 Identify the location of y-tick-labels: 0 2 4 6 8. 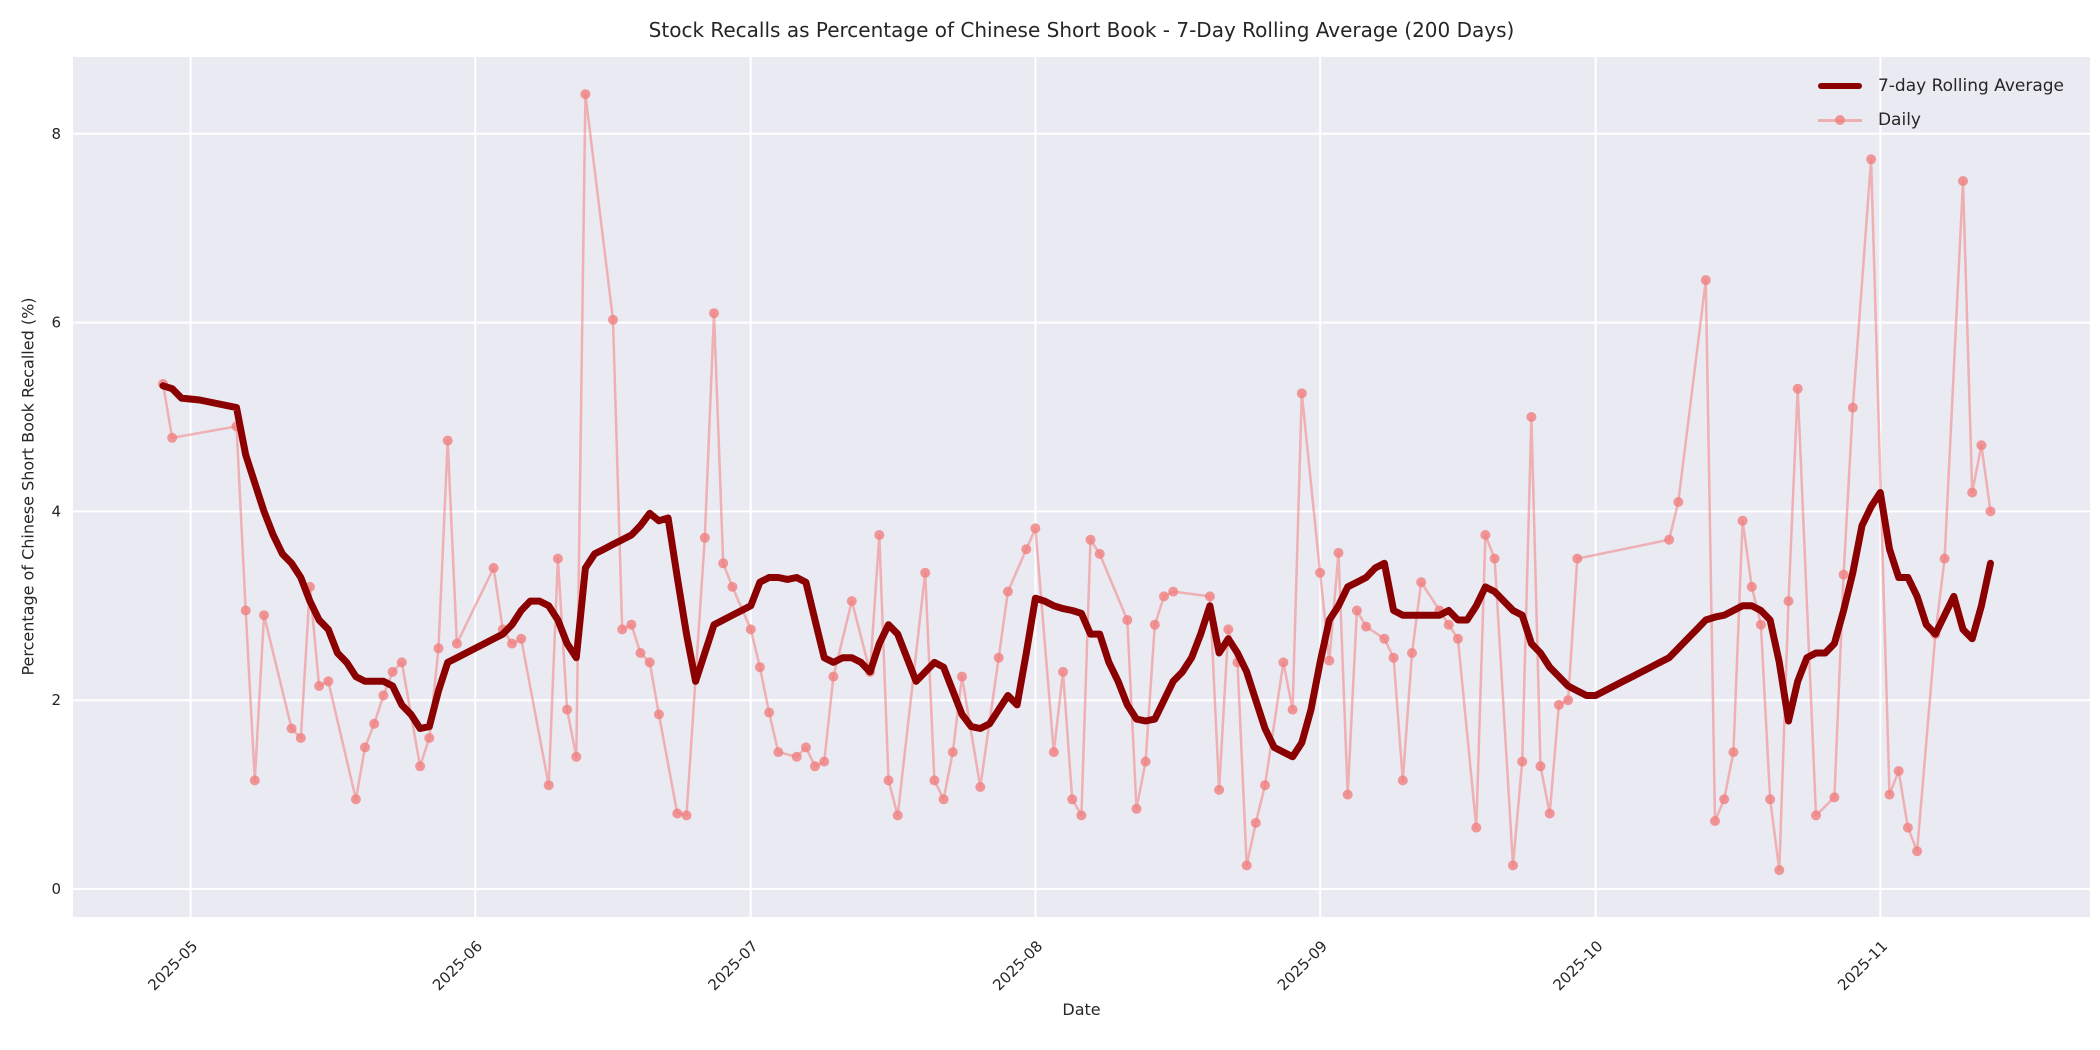
(56, 511).